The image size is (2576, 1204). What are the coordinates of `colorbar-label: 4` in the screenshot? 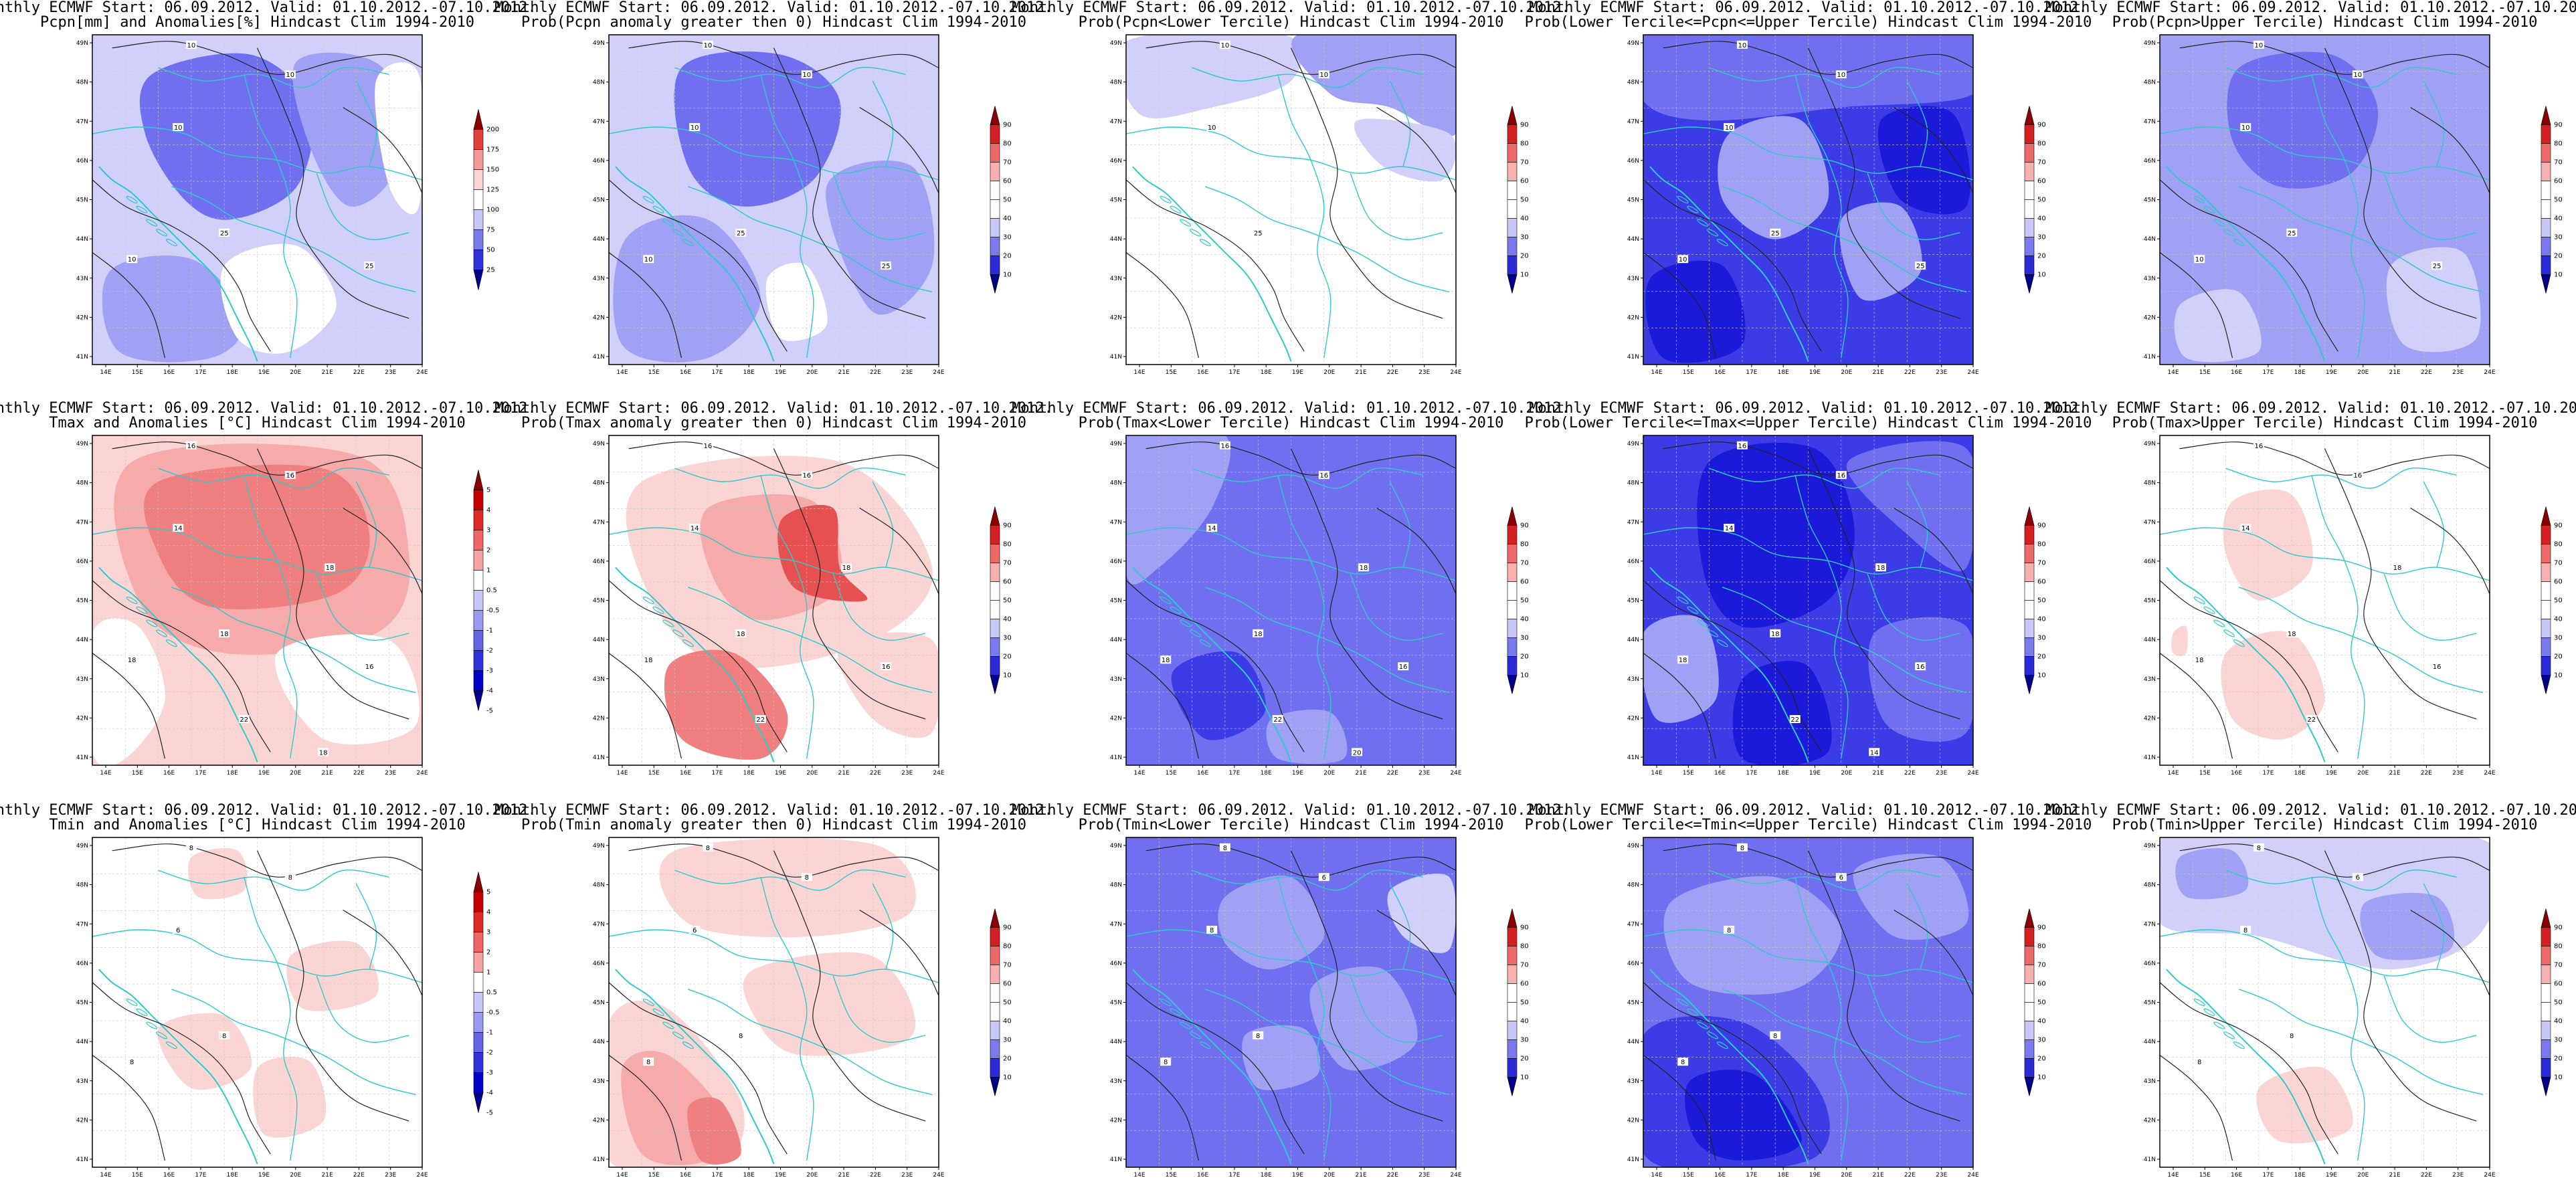 It's located at (488, 510).